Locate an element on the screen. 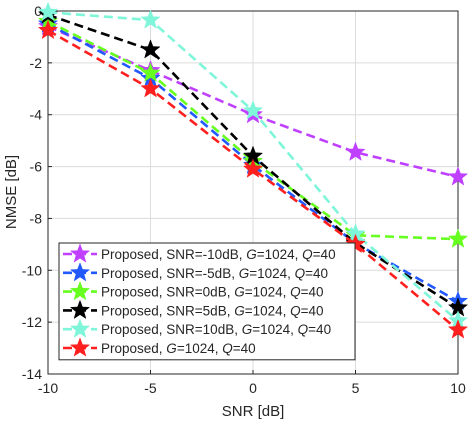  legend-series-name: Proposed, is located at coordinates (133, 348).